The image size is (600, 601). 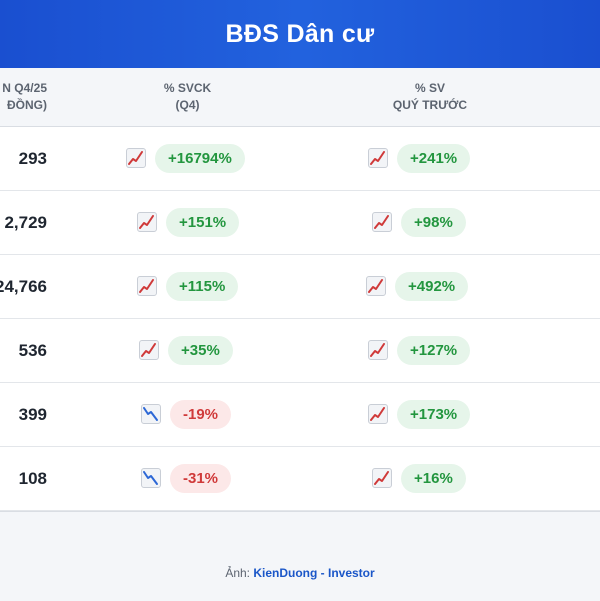 I want to click on revenue-cell: 2,729, so click(x=25, y=222).